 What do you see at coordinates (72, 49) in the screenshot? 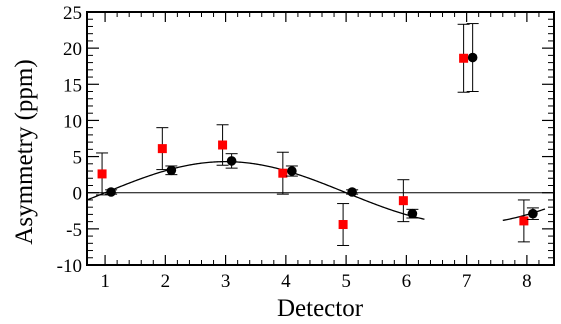
I see `y-tick-label: 20` at bounding box center [72, 49].